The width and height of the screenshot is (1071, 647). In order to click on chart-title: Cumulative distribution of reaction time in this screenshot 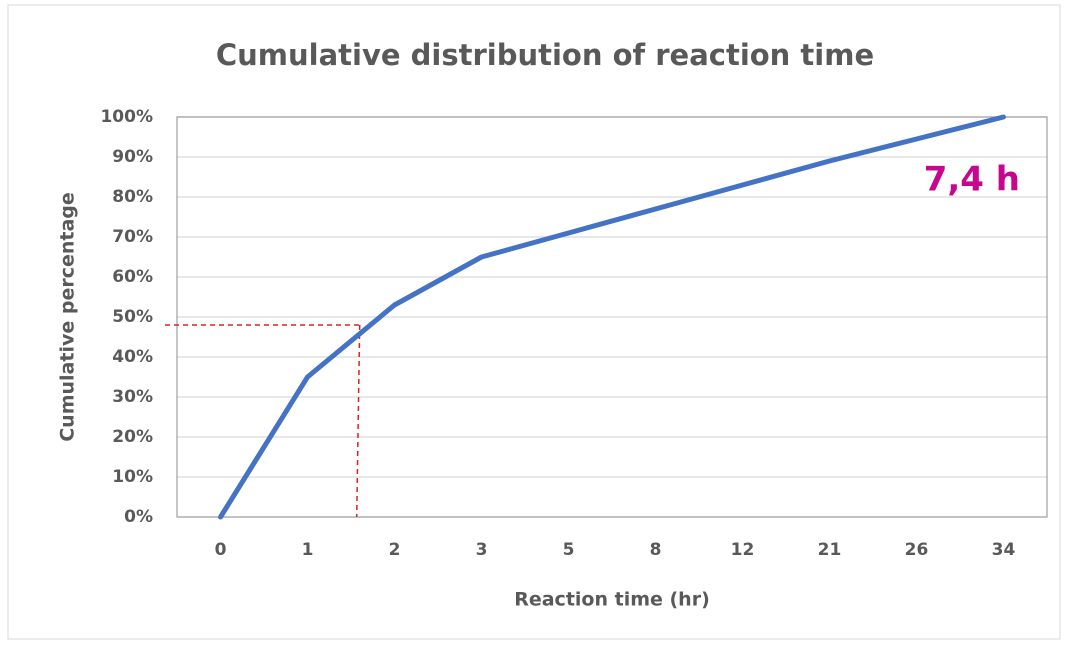, I will do `click(545, 55)`.